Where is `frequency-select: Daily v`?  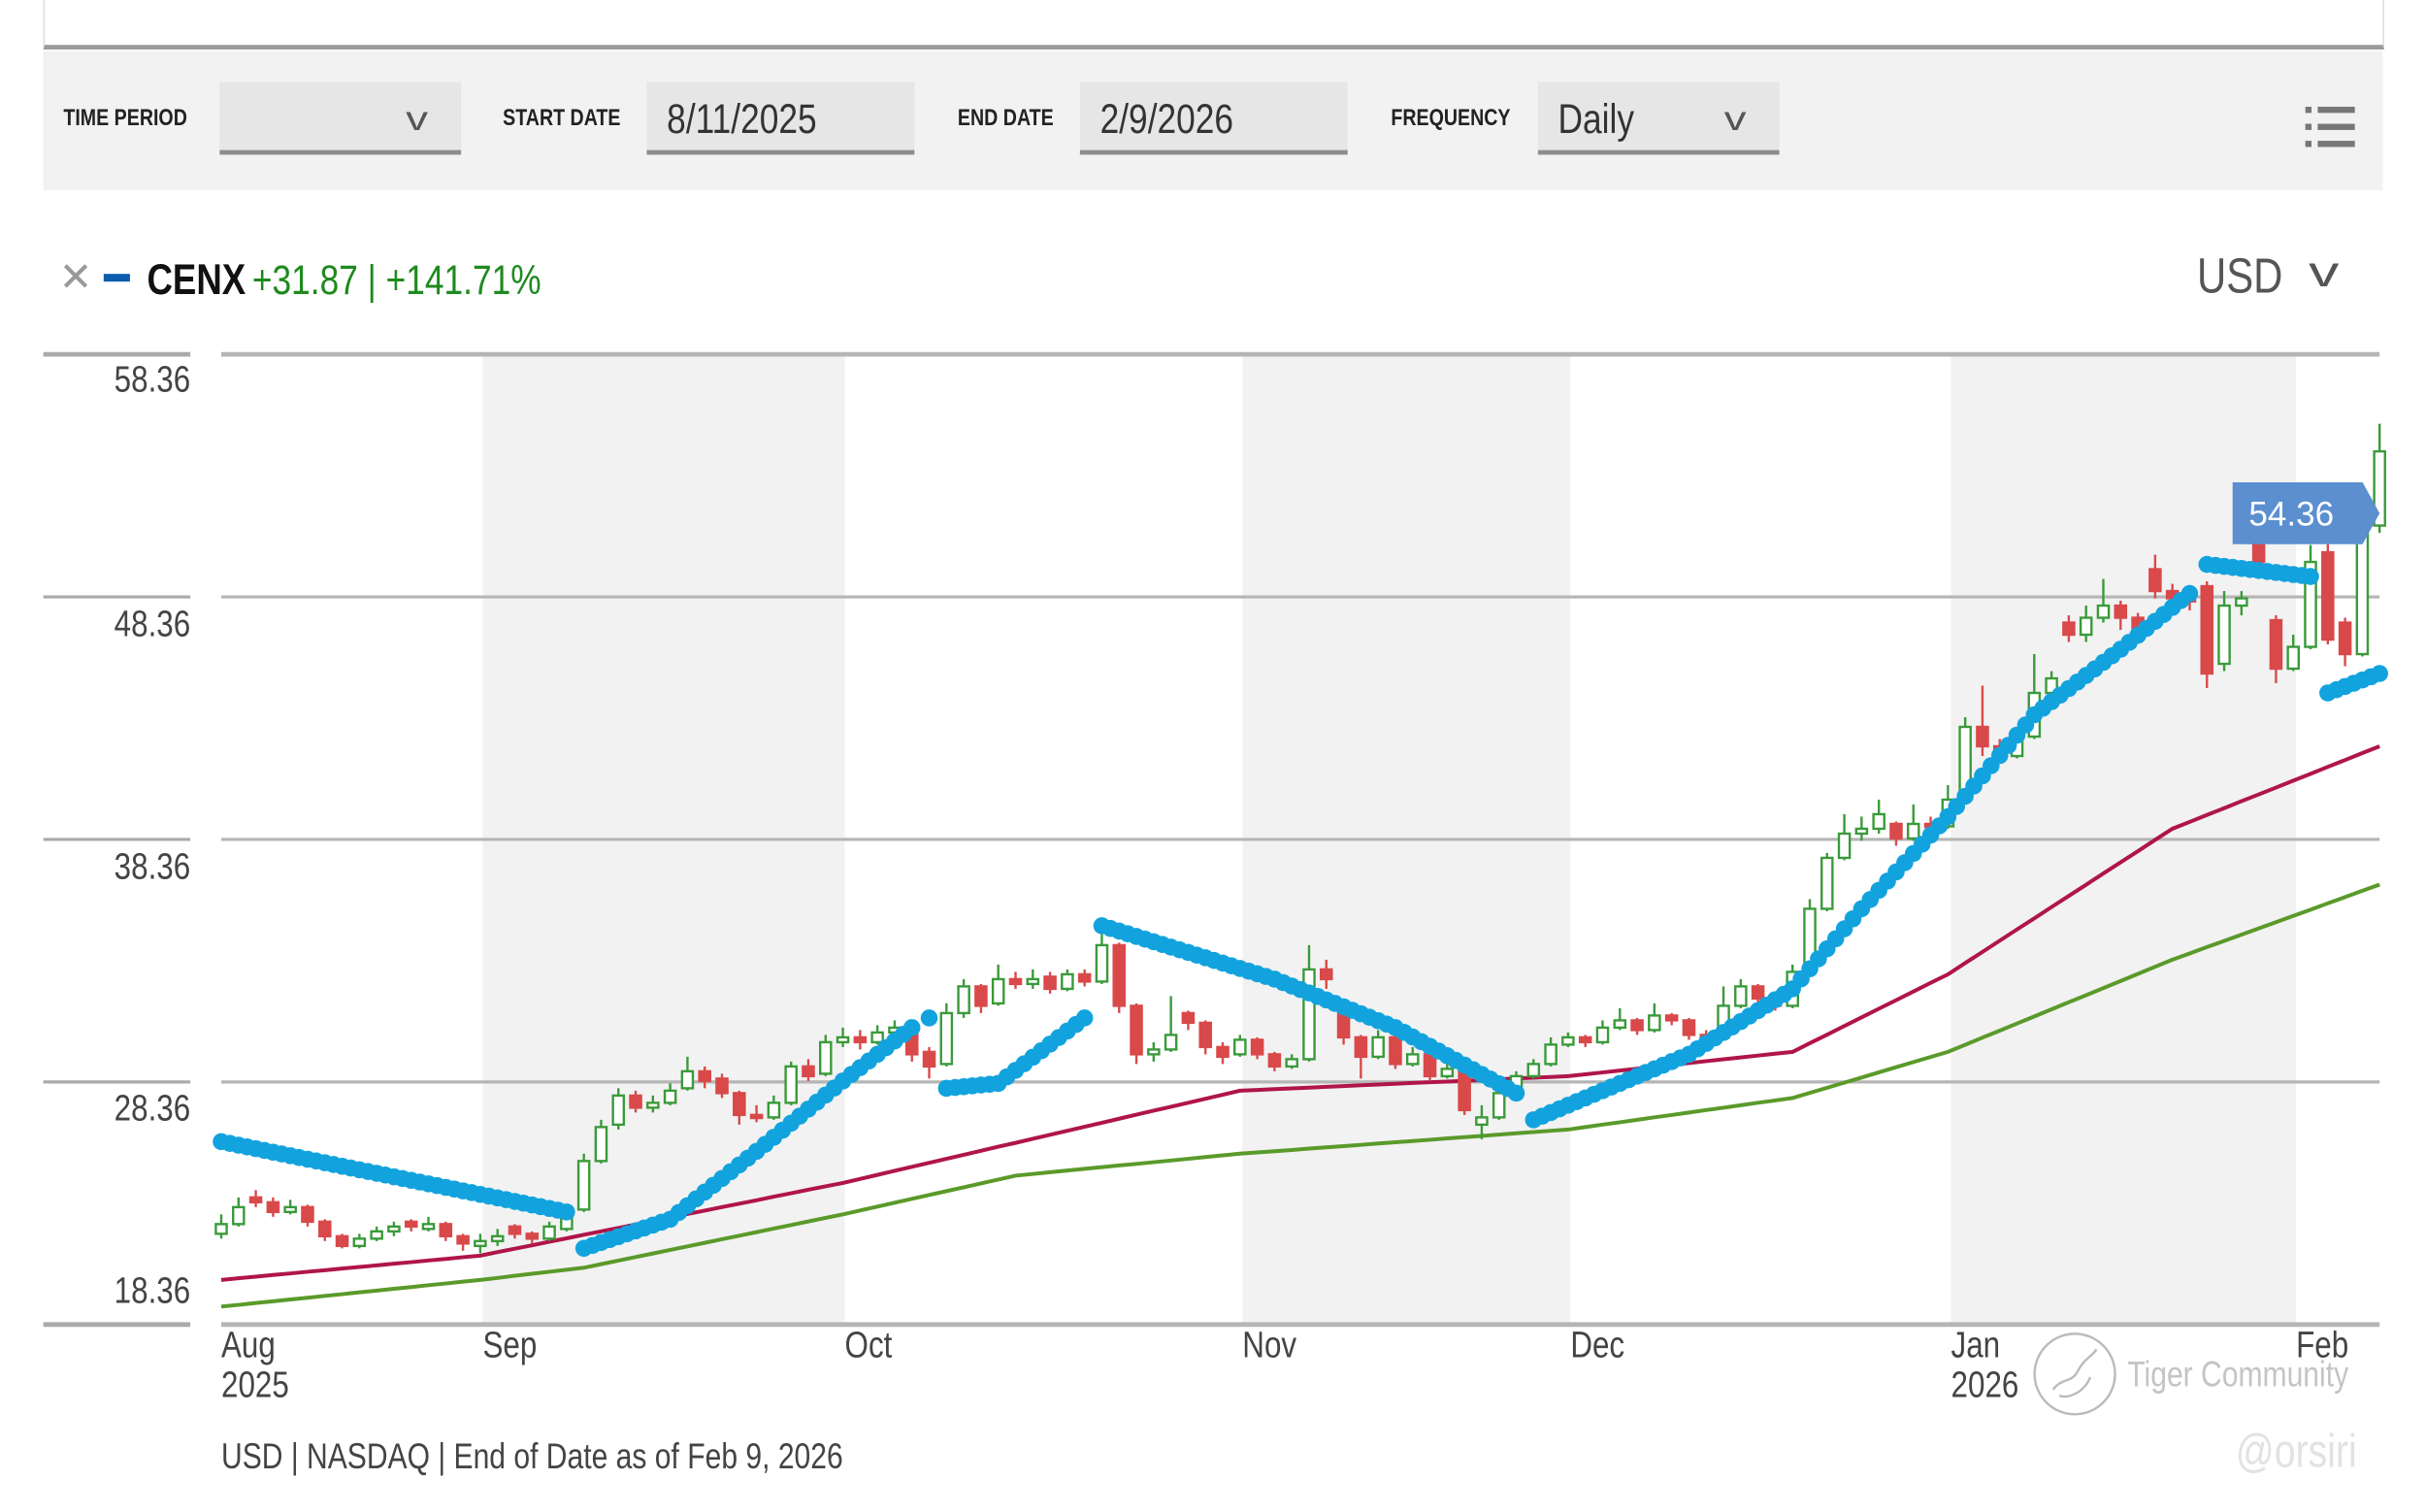 frequency-select: Daily v is located at coordinates (1658, 118).